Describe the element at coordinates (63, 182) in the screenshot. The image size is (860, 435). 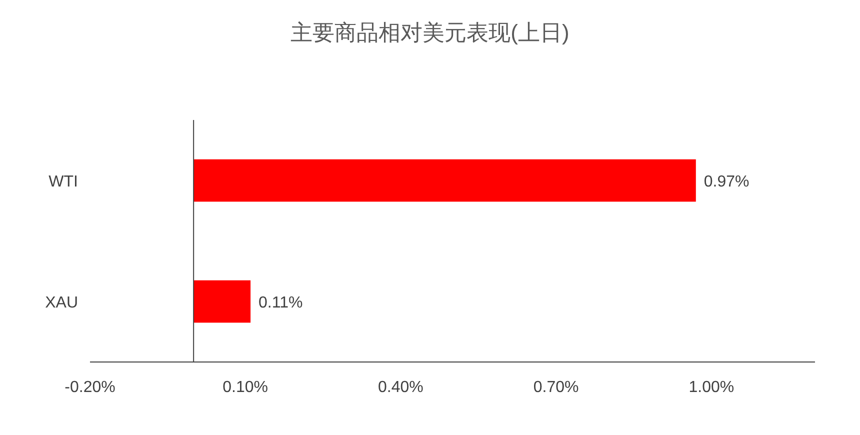
I see `y-tick-label: WTI` at that location.